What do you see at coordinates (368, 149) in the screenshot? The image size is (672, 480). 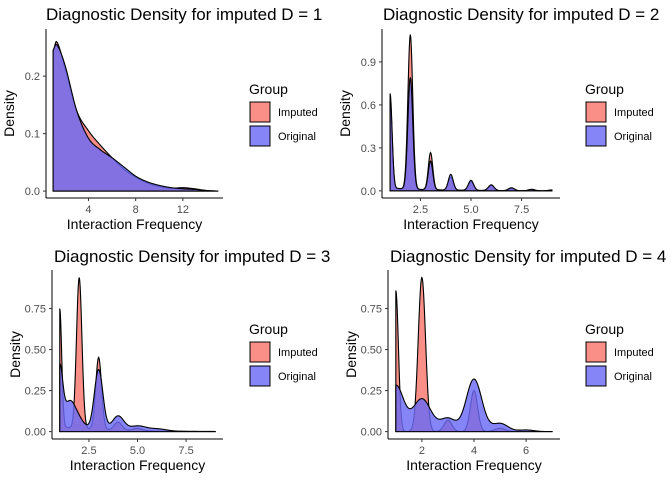 I see `y-tick-label: 0.3` at bounding box center [368, 149].